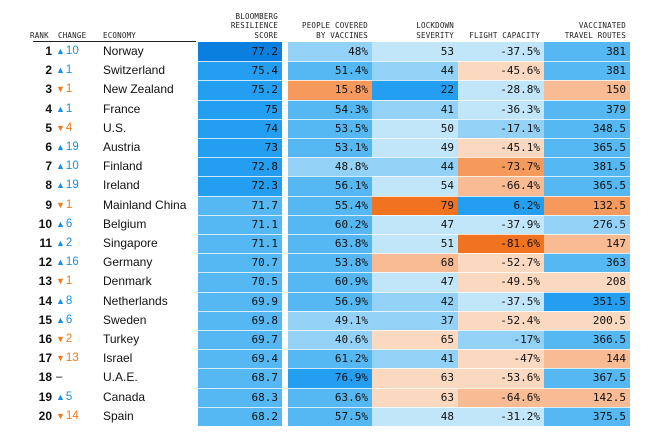 The image size is (650, 433). Describe the element at coordinates (72, 166) in the screenshot. I see `change-value: 10` at that location.